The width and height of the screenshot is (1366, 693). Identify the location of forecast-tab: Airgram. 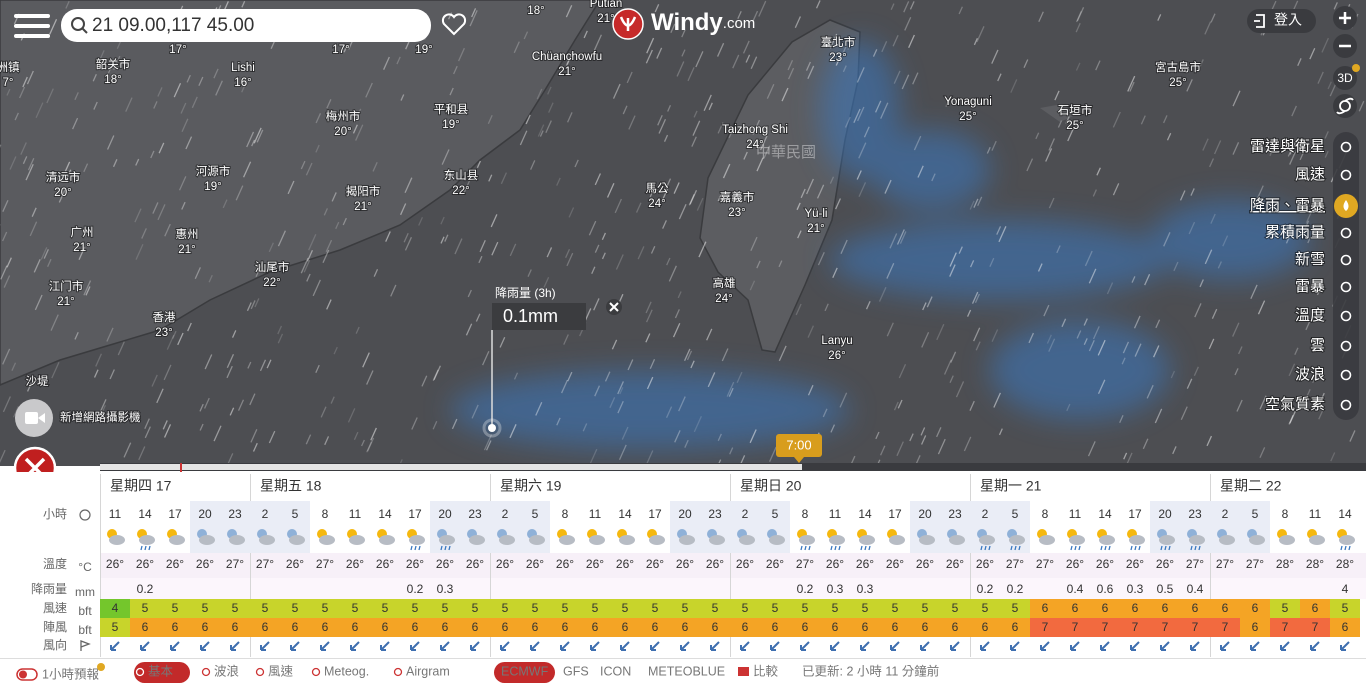
(428, 671).